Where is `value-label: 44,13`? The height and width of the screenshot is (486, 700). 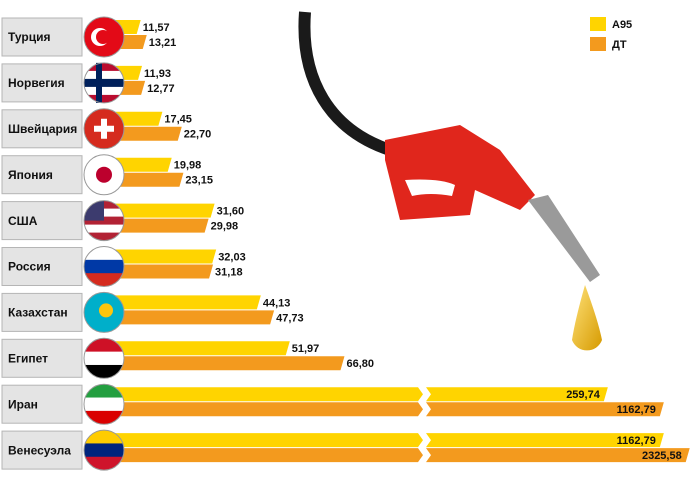 value-label: 44,13 is located at coordinates (277, 303).